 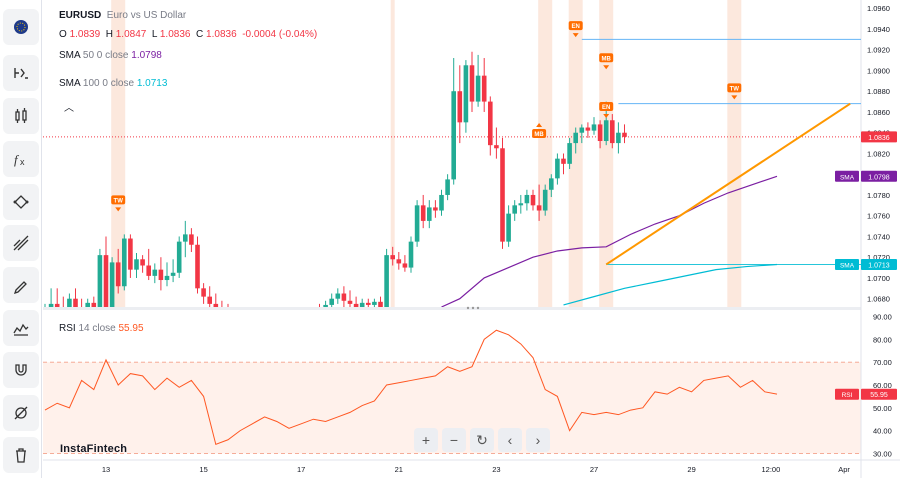 I want to click on lines-icon, so click(x=21, y=243).